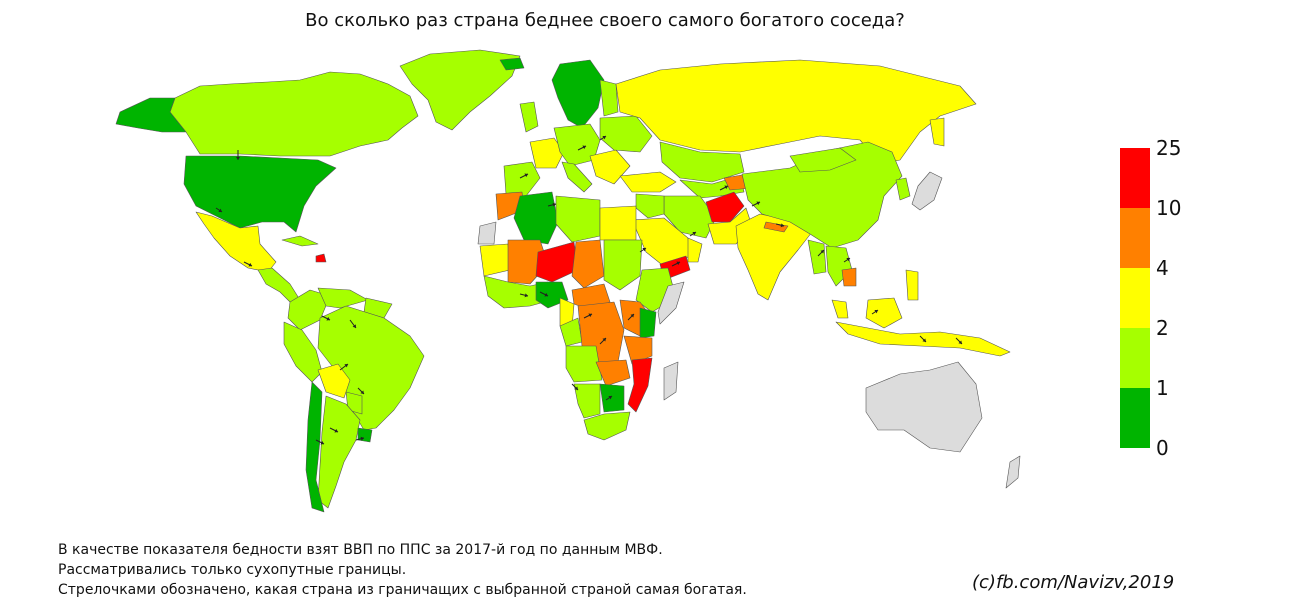 The image size is (1300, 610). I want to click on region-korea, so click(903, 189).